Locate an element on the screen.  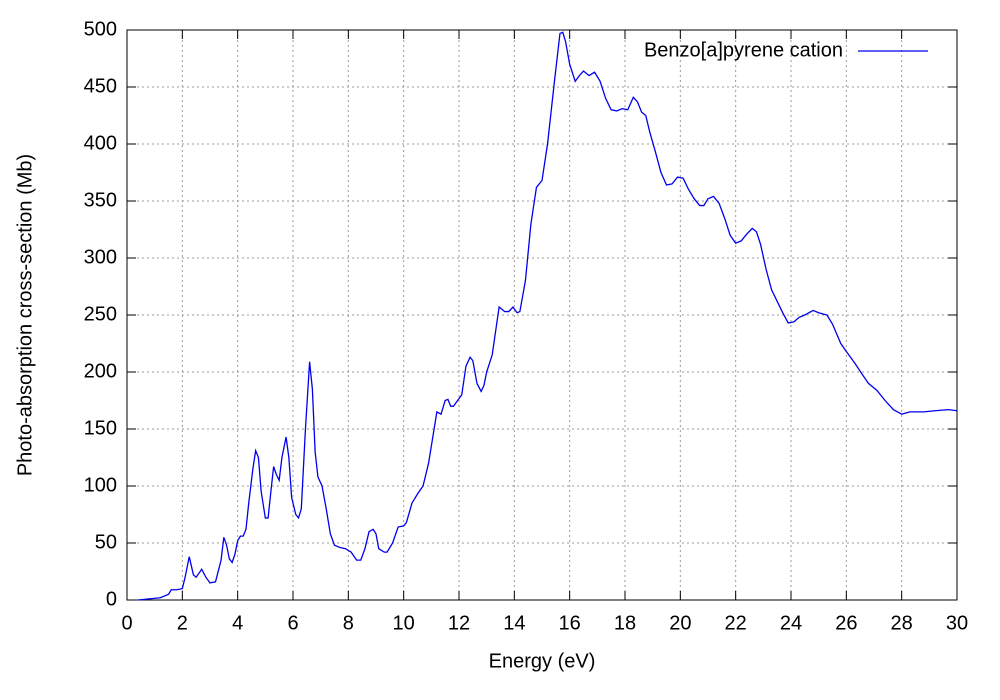
y-axis-label: Photo-absorption cross-section (Mb) is located at coordinates (25, 315).